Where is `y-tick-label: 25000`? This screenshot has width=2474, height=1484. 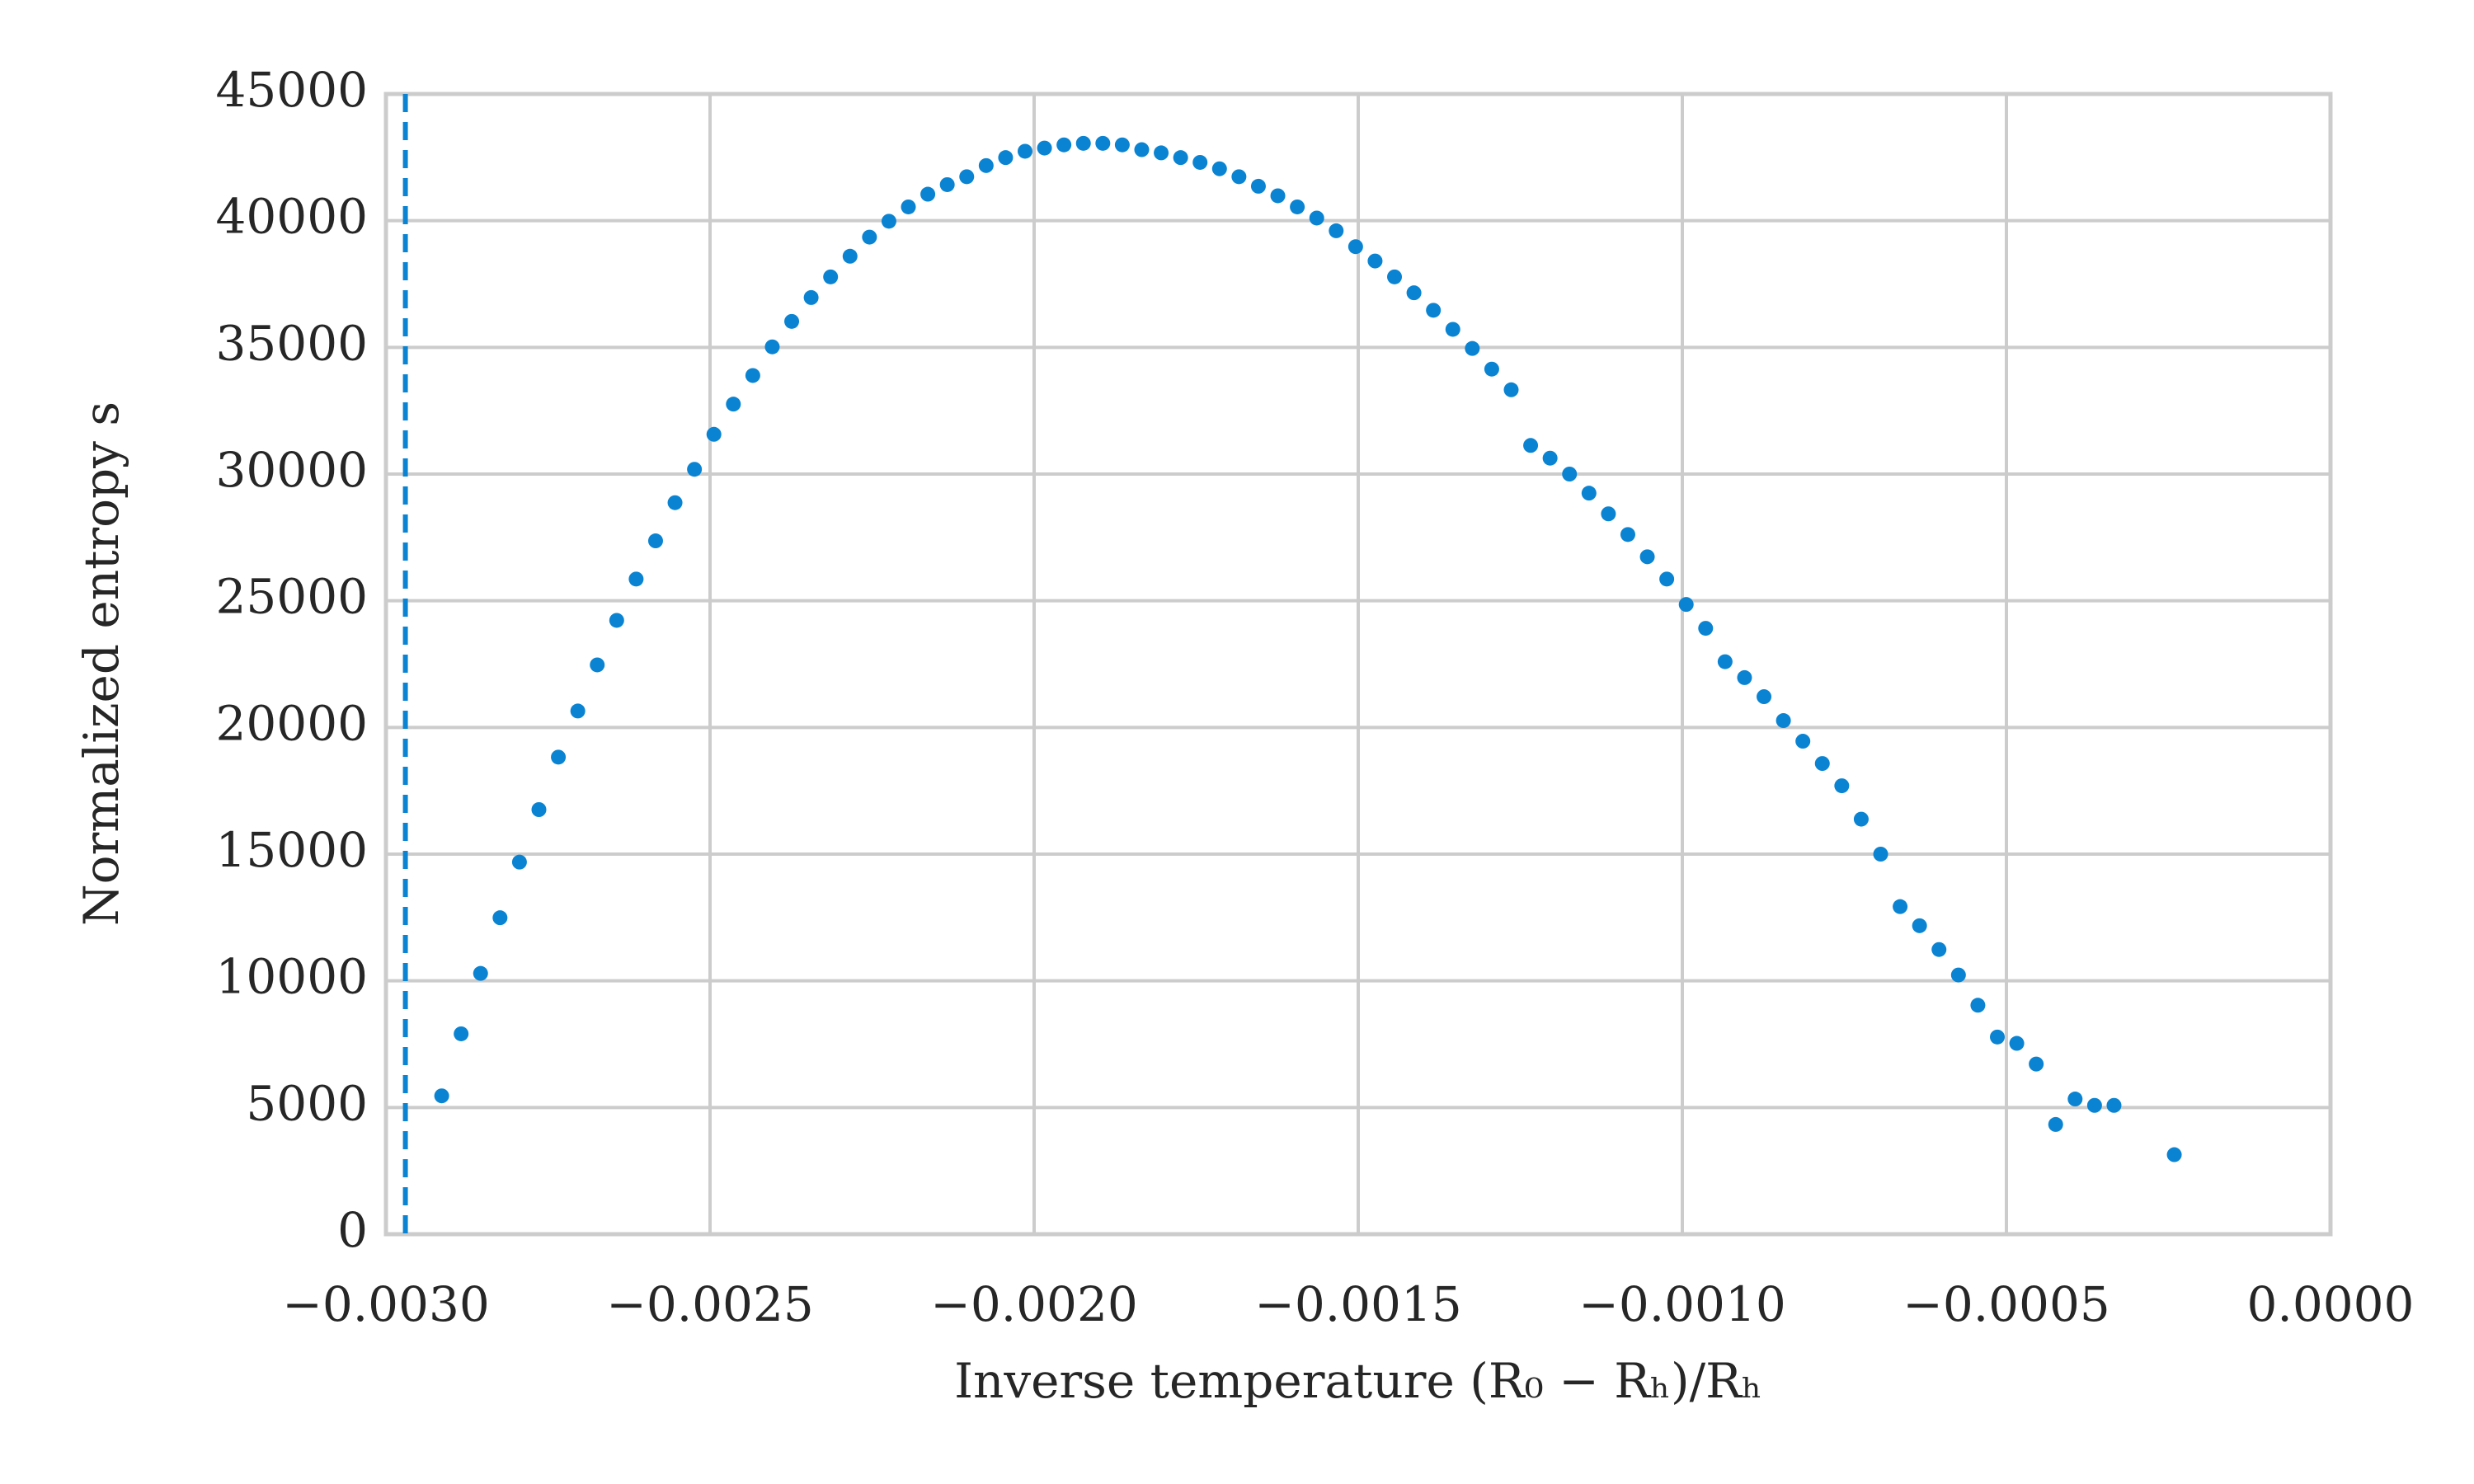 y-tick-label: 25000 is located at coordinates (291, 597).